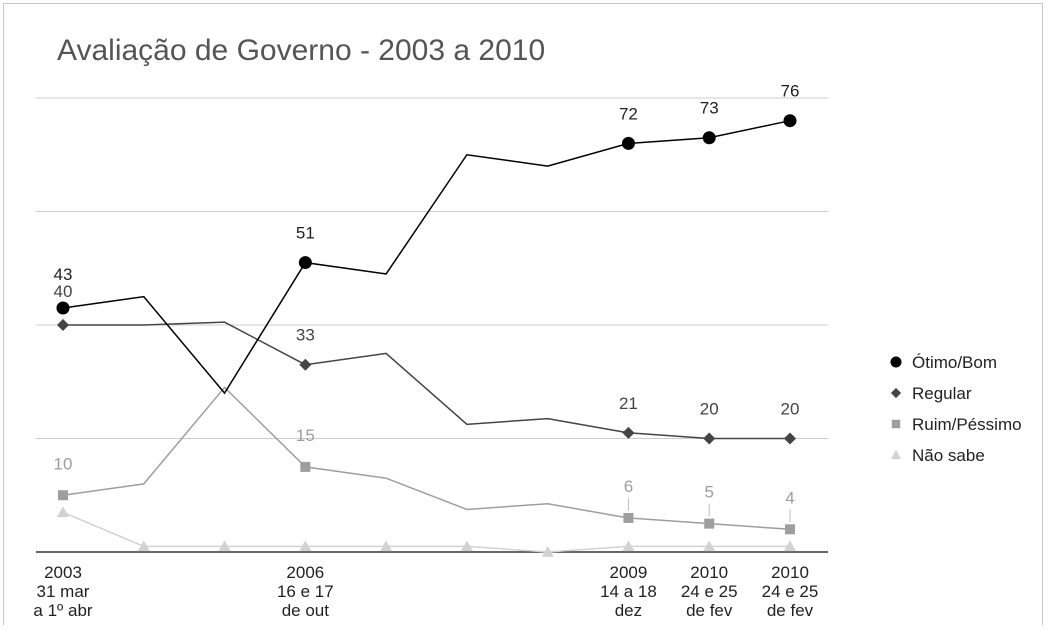 This screenshot has width=1049, height=630. Describe the element at coordinates (63, 463) in the screenshot. I see `data-label: 10` at that location.